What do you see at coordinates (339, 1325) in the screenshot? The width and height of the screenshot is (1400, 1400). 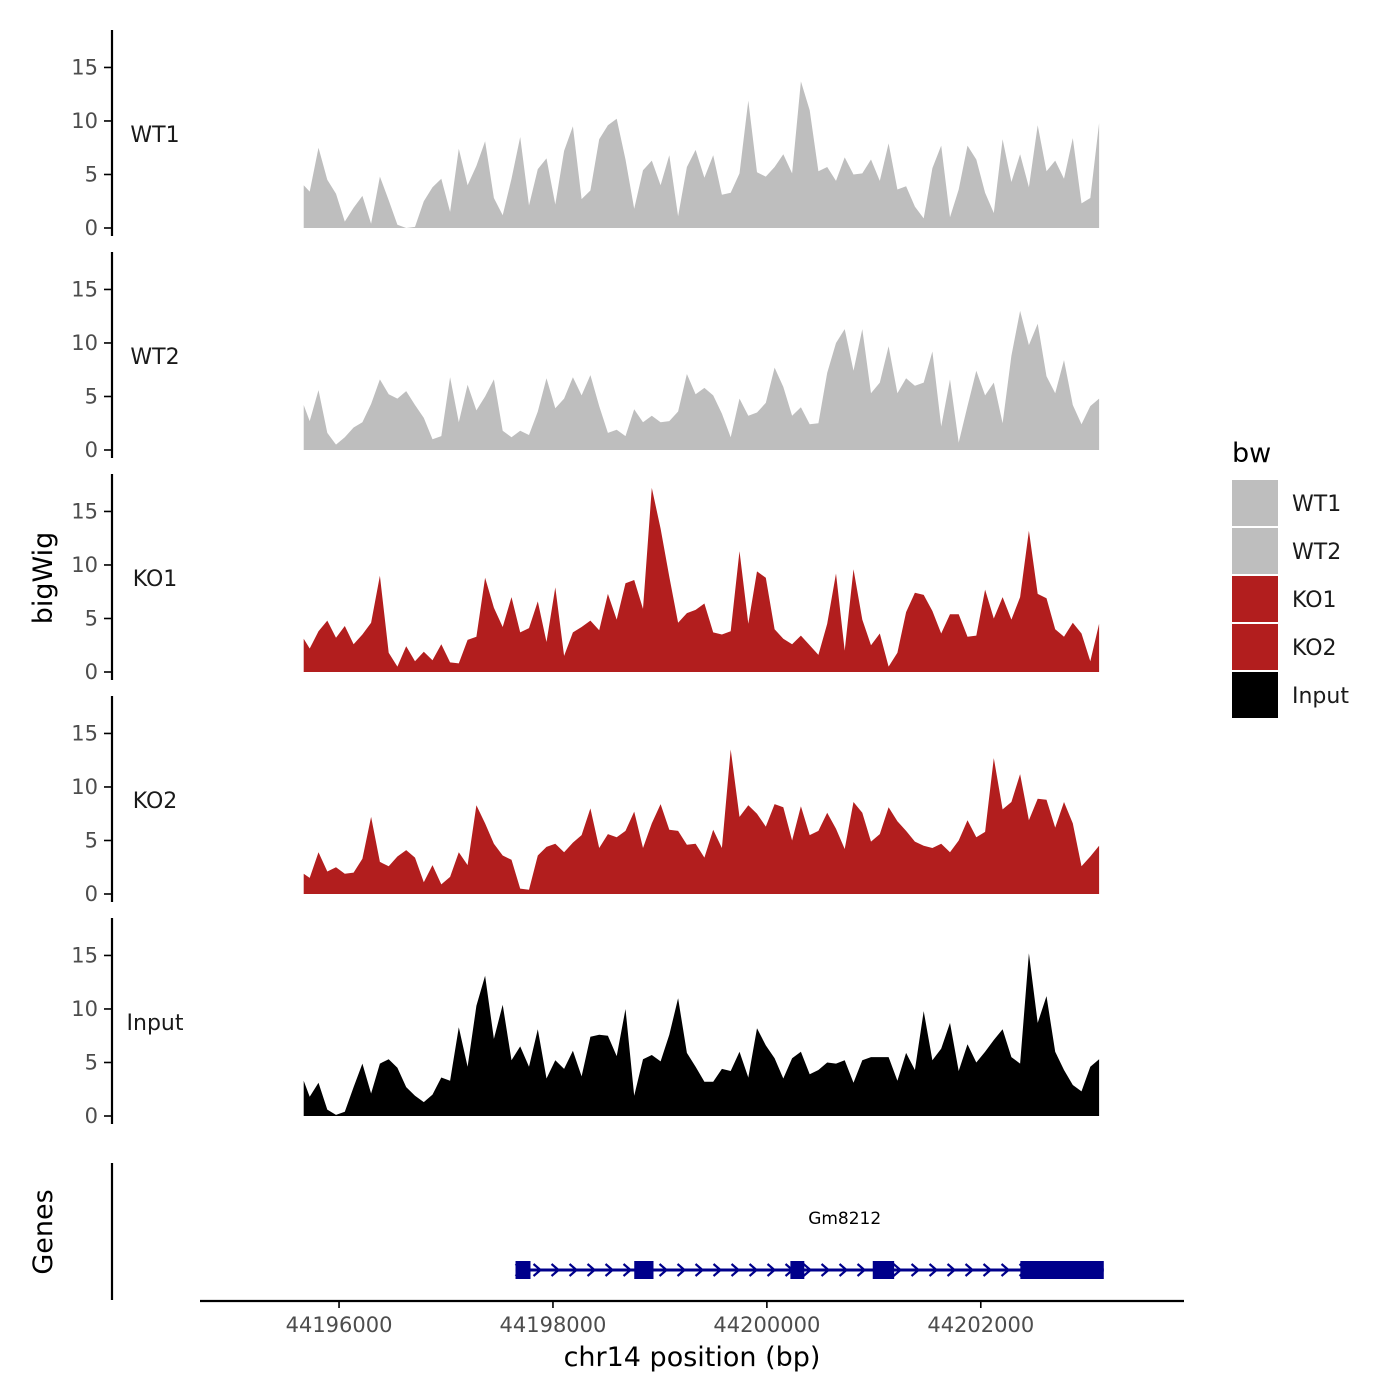 I see `x-tick-label: 44196000` at bounding box center [339, 1325].